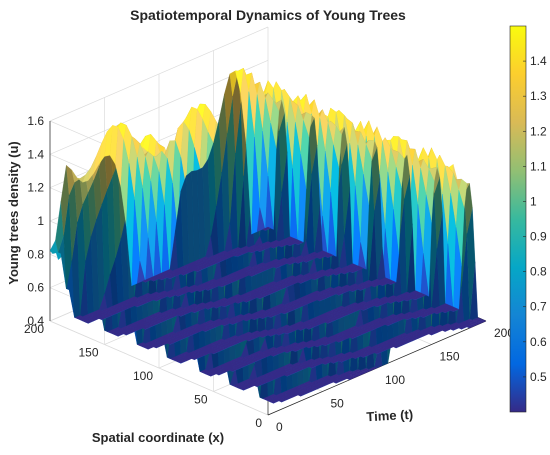 The image size is (550, 455). I want to click on colorbar-tick-label: 0.7, so click(538, 307).